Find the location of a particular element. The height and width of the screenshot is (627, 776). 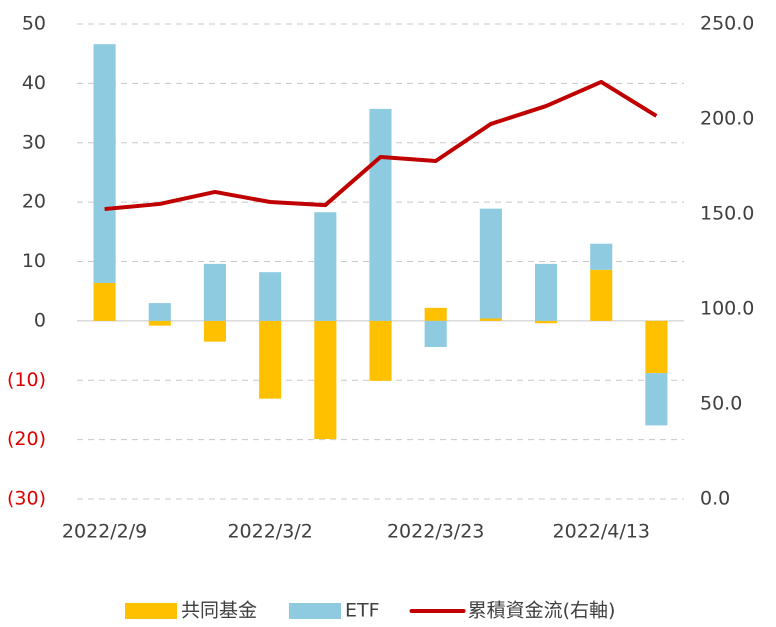

y2-tick-label: 200.0 is located at coordinates (727, 119).